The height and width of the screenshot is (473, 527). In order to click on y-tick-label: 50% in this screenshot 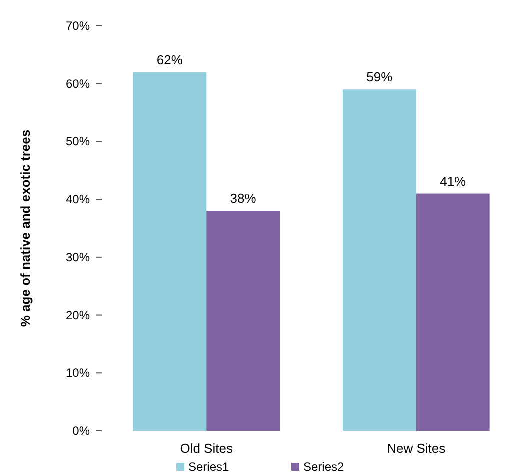, I will do `click(78, 141)`.